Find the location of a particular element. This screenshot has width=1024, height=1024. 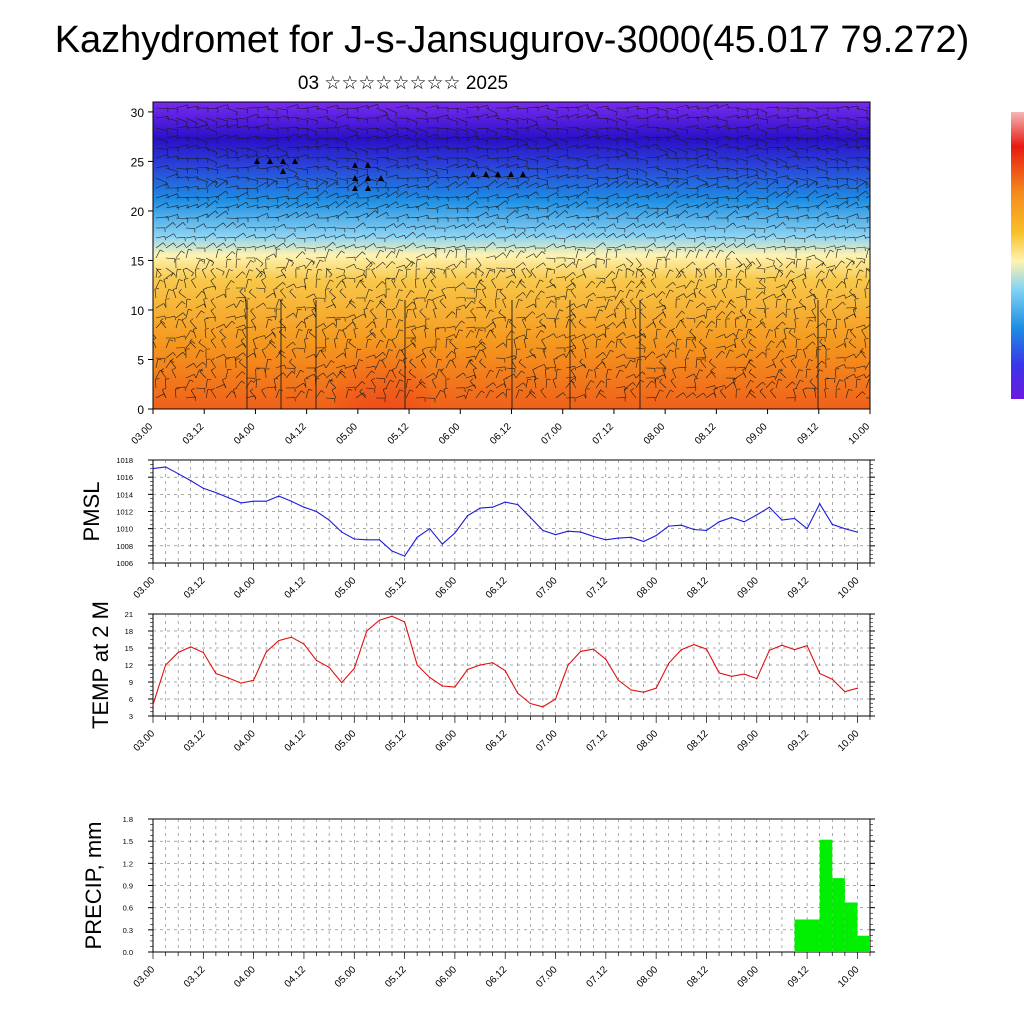

pmsl-point is located at coordinates (404, 556).